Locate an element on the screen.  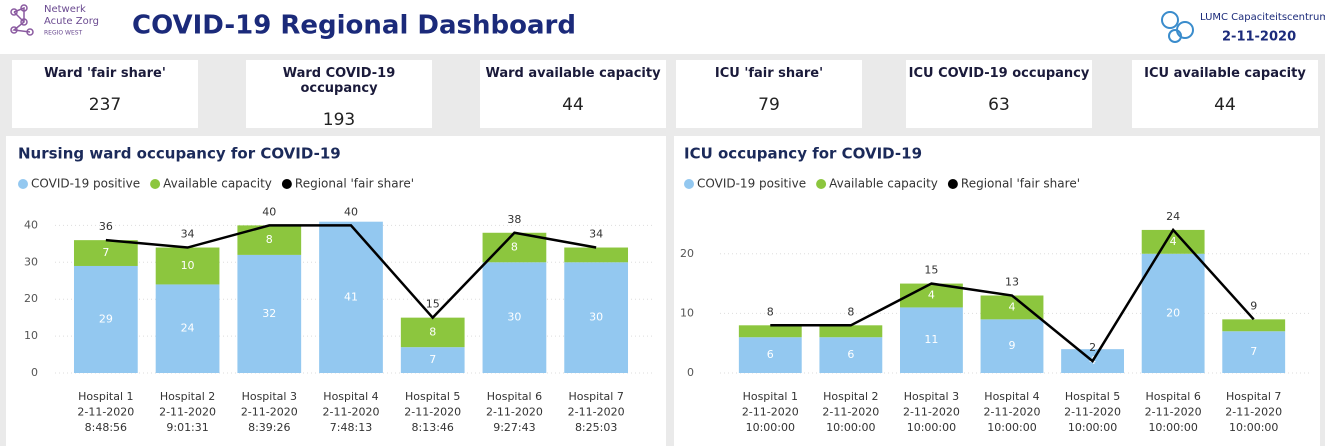
kpi-card: Ward available capacity 44 is located at coordinates (573, 94).